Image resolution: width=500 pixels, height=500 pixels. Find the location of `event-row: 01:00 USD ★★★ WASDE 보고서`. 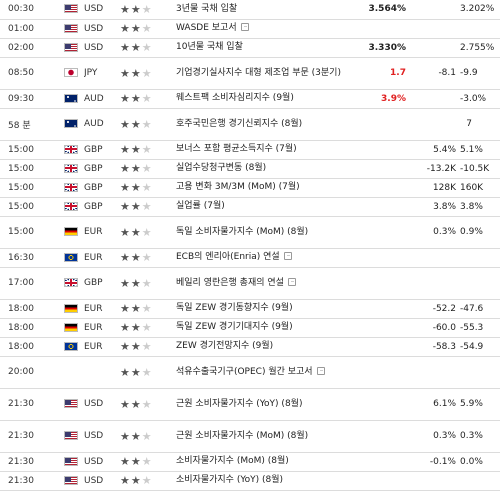

event-row: 01:00 USD ★★★ WASDE 보고서 is located at coordinates (250, 28).